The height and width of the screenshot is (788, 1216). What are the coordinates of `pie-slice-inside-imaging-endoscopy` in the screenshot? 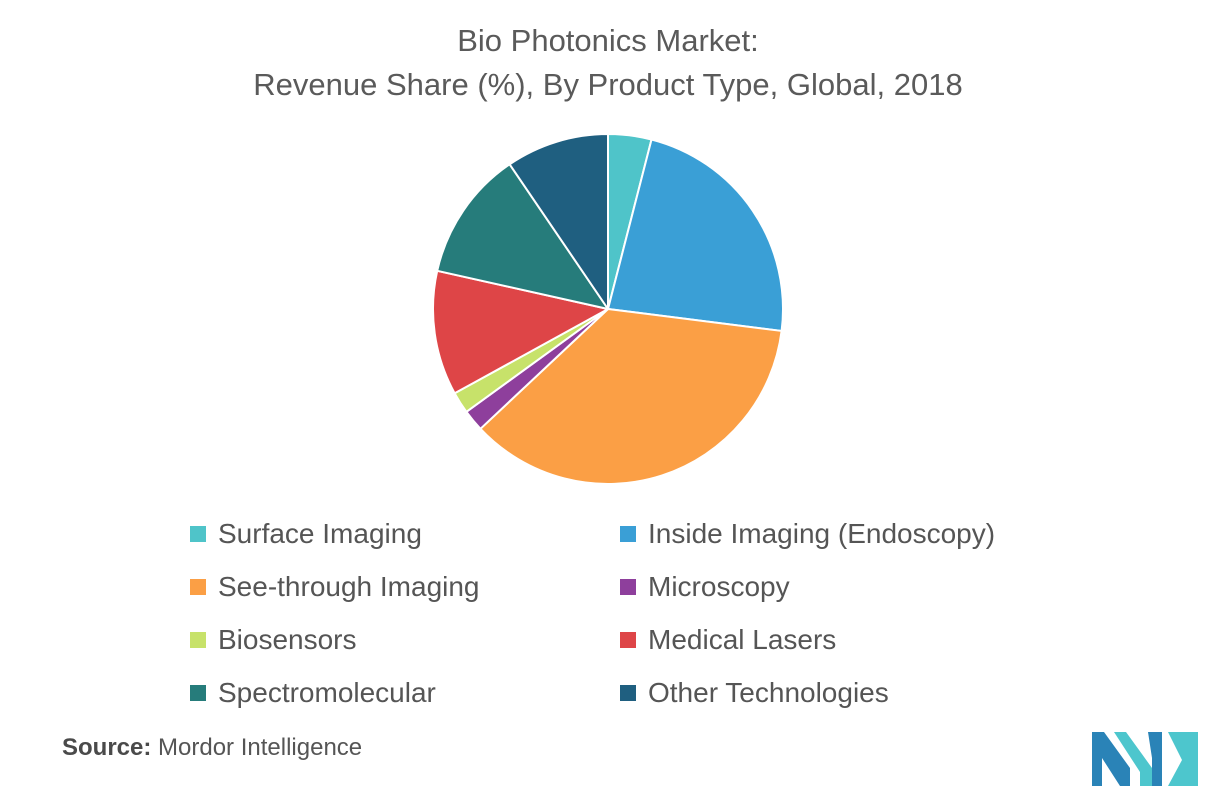 It's located at (695, 235).